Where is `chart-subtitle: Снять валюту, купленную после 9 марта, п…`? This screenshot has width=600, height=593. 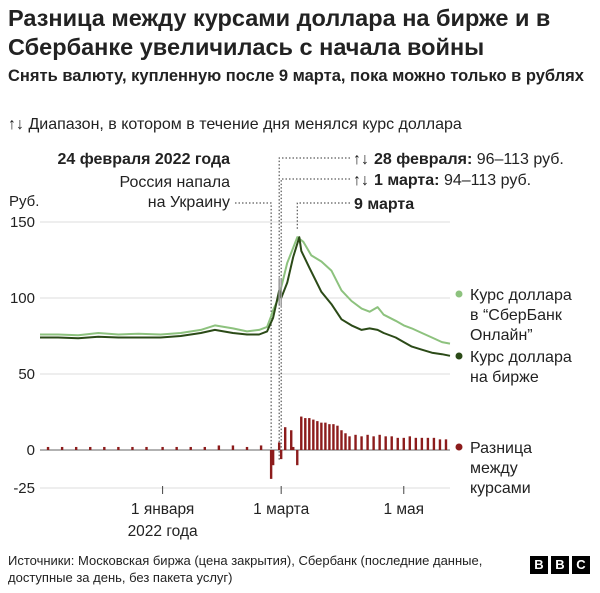 chart-subtitle: Снять валюту, купленную после 9 марта, п… is located at coordinates (296, 76).